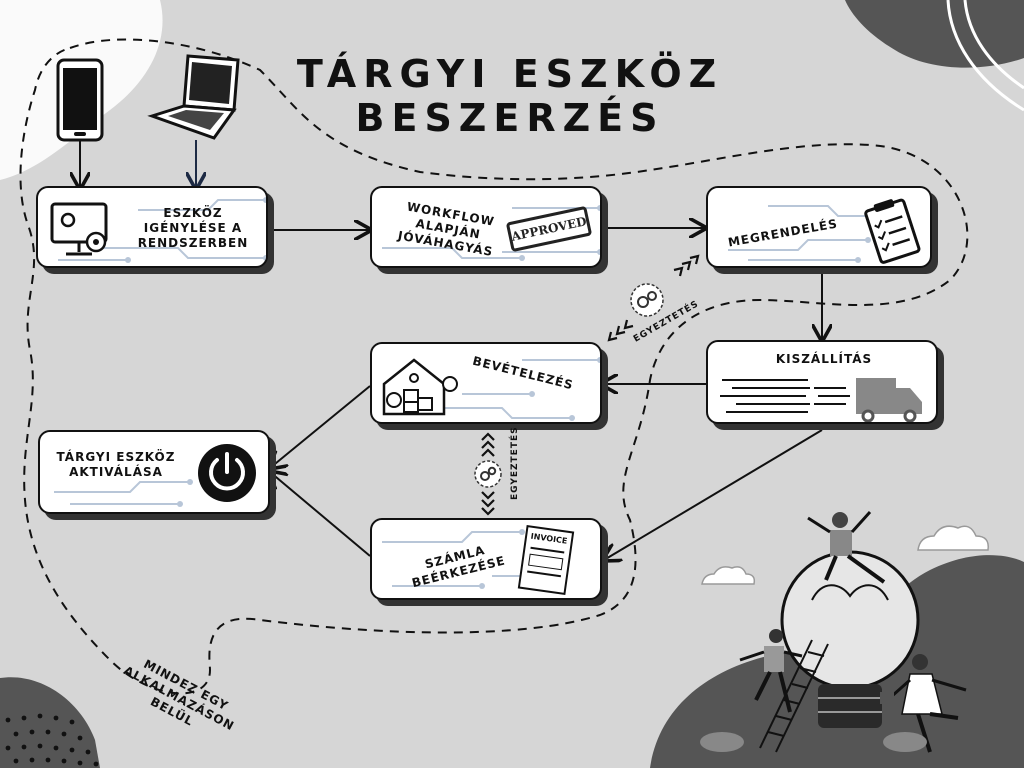 The image size is (1024, 768). I want to click on step-activation-line-1: TÁRGYI ESZKÖZ, so click(116, 457).